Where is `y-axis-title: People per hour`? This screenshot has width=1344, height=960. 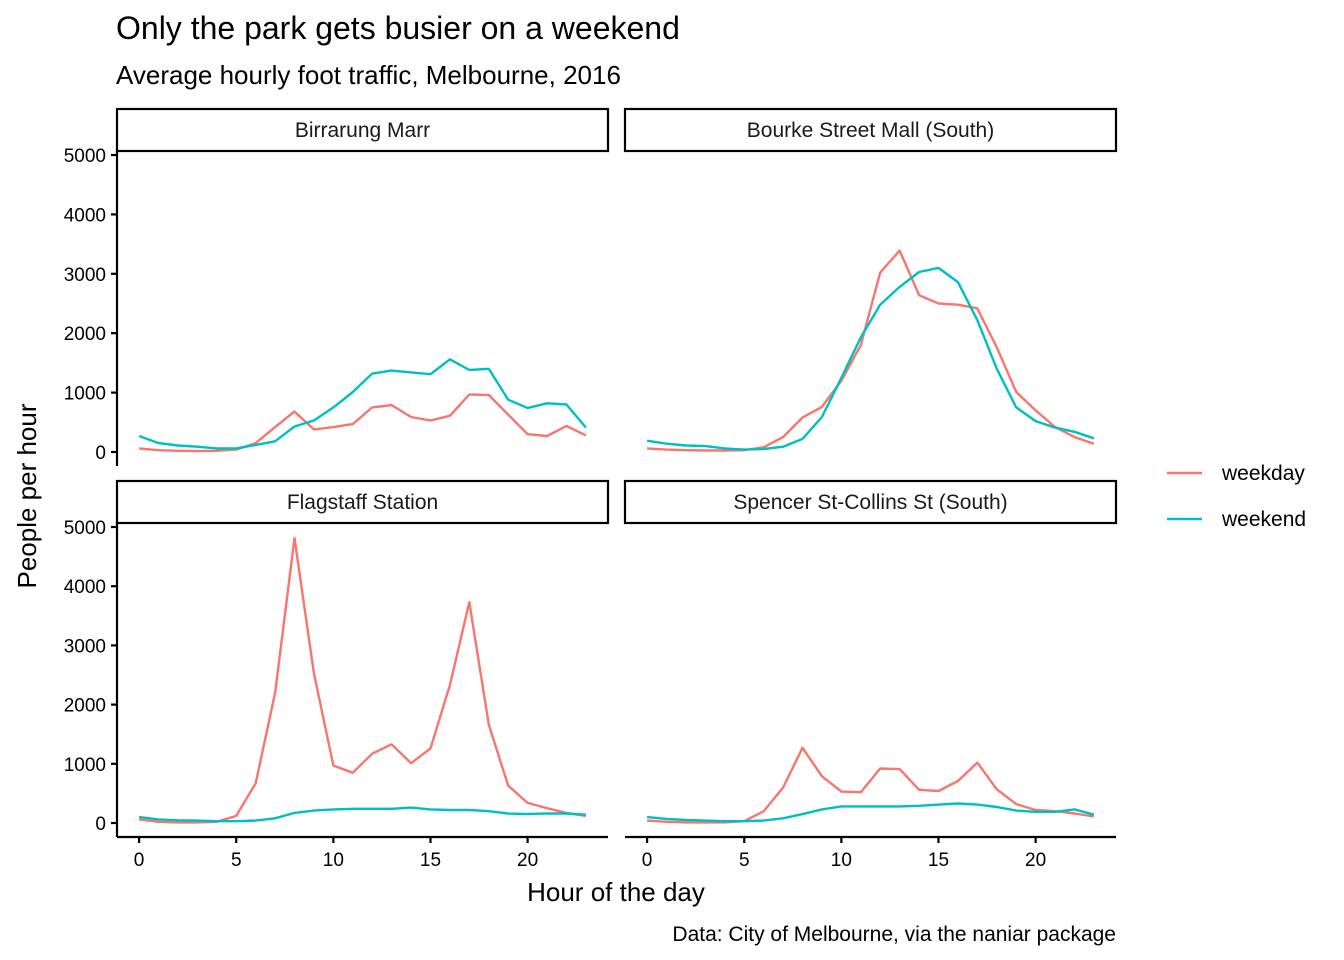
y-axis-title: People per hour is located at coordinates (27, 495).